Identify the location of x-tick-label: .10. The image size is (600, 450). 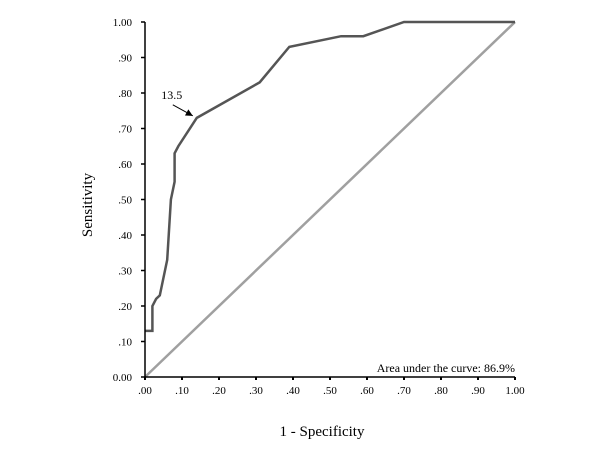
(182, 391).